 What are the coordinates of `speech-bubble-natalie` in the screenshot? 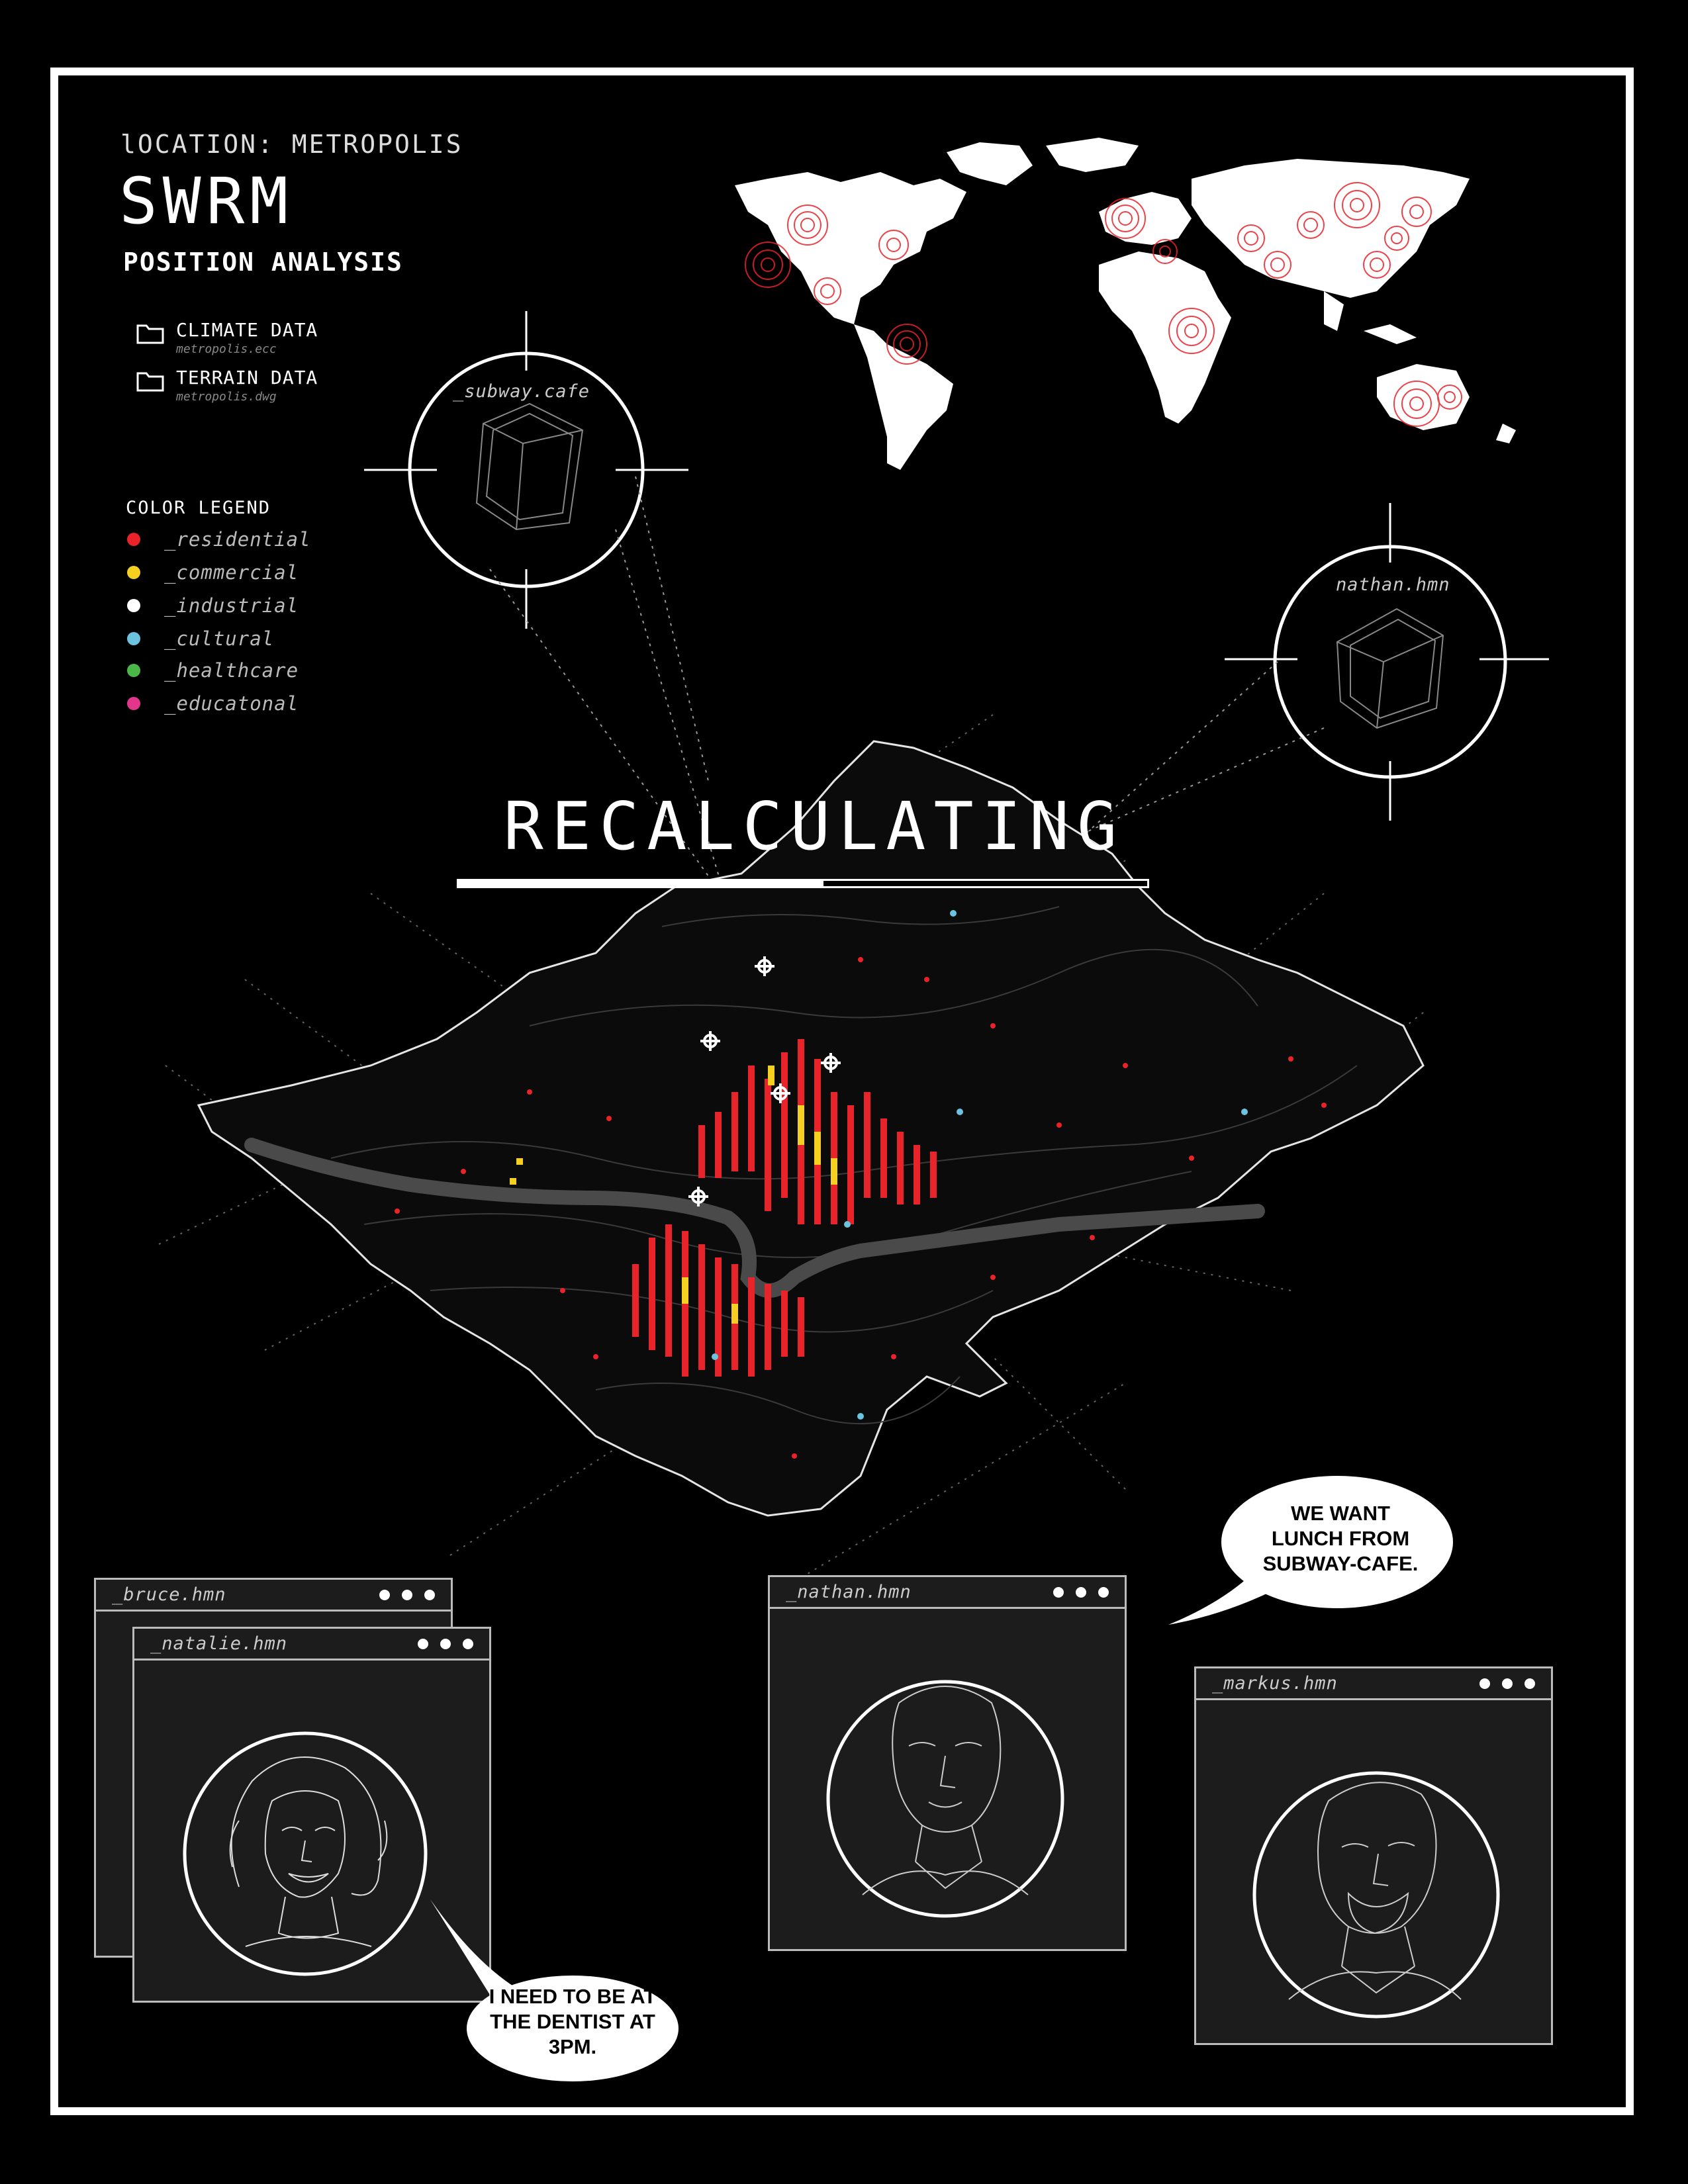 It's located at (554, 1990).